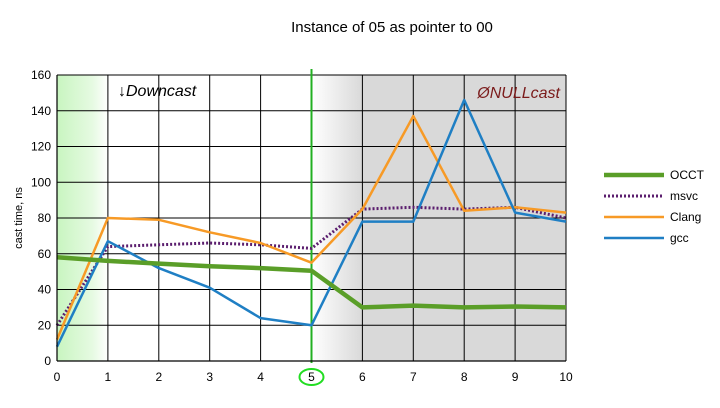 Image resolution: width=720 pixels, height=408 pixels. What do you see at coordinates (41, 182) in the screenshot?
I see `y-tick-label: 100` at bounding box center [41, 182].